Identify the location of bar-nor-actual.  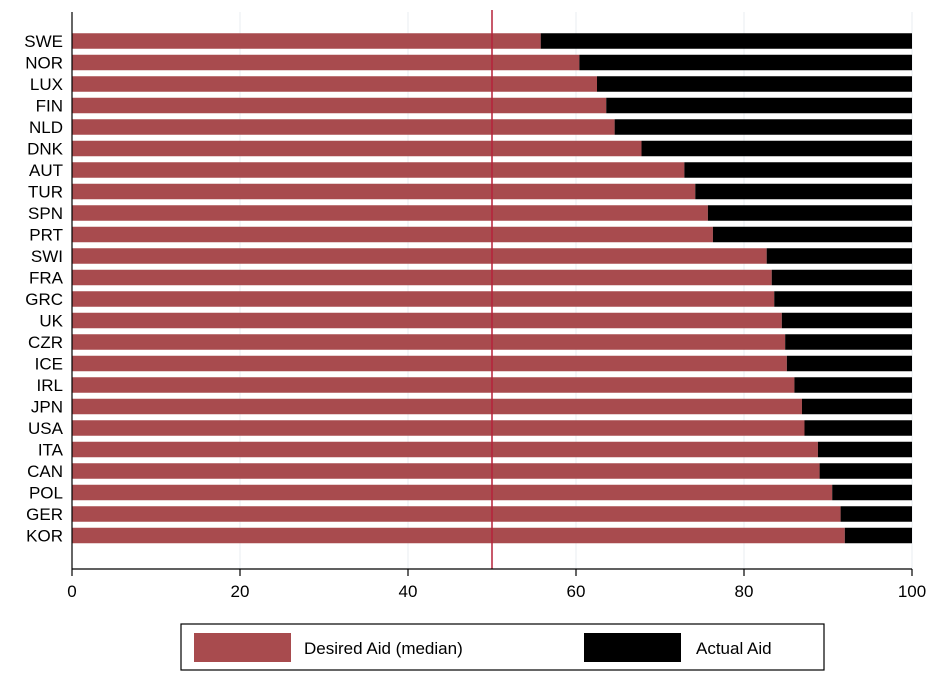
(745, 62).